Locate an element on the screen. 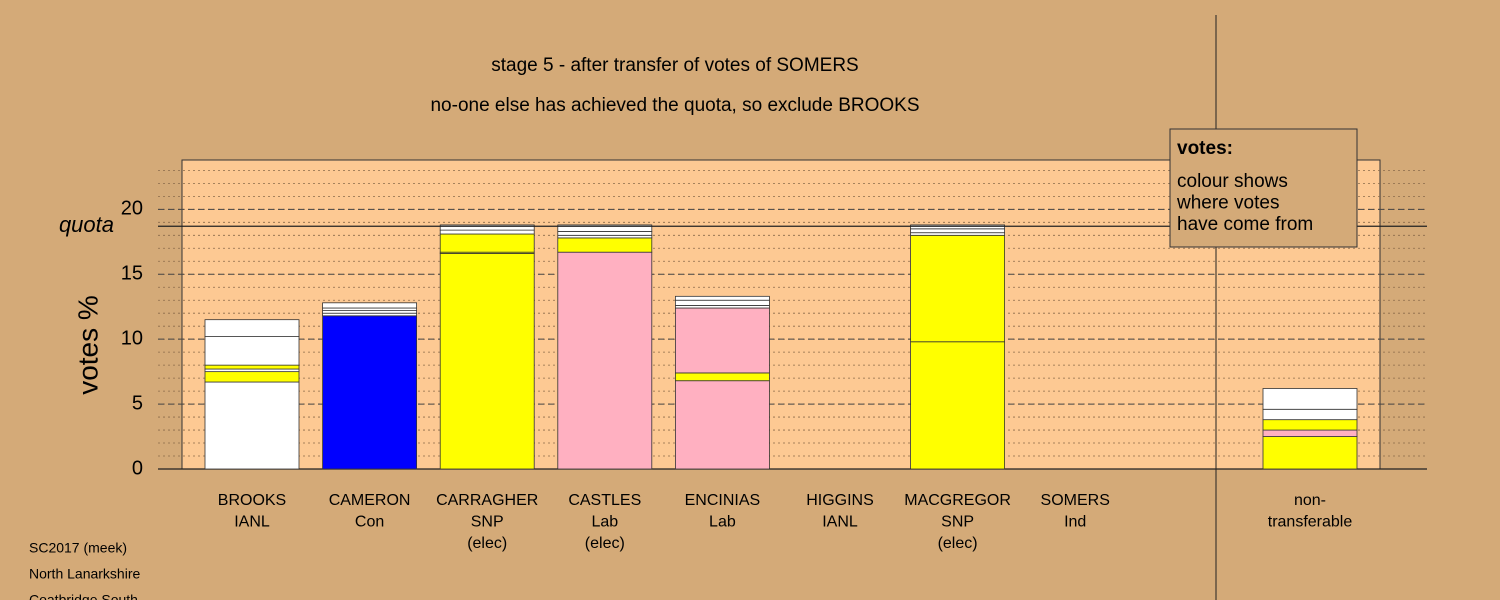  footer-text: North Lanarkshire is located at coordinates (84, 574).